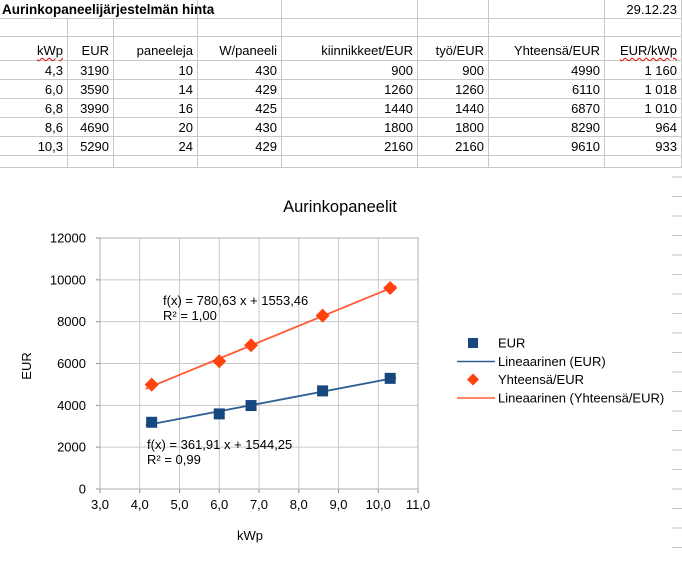  What do you see at coordinates (219, 504) in the screenshot?
I see `x-tick-label: 6,0` at bounding box center [219, 504].